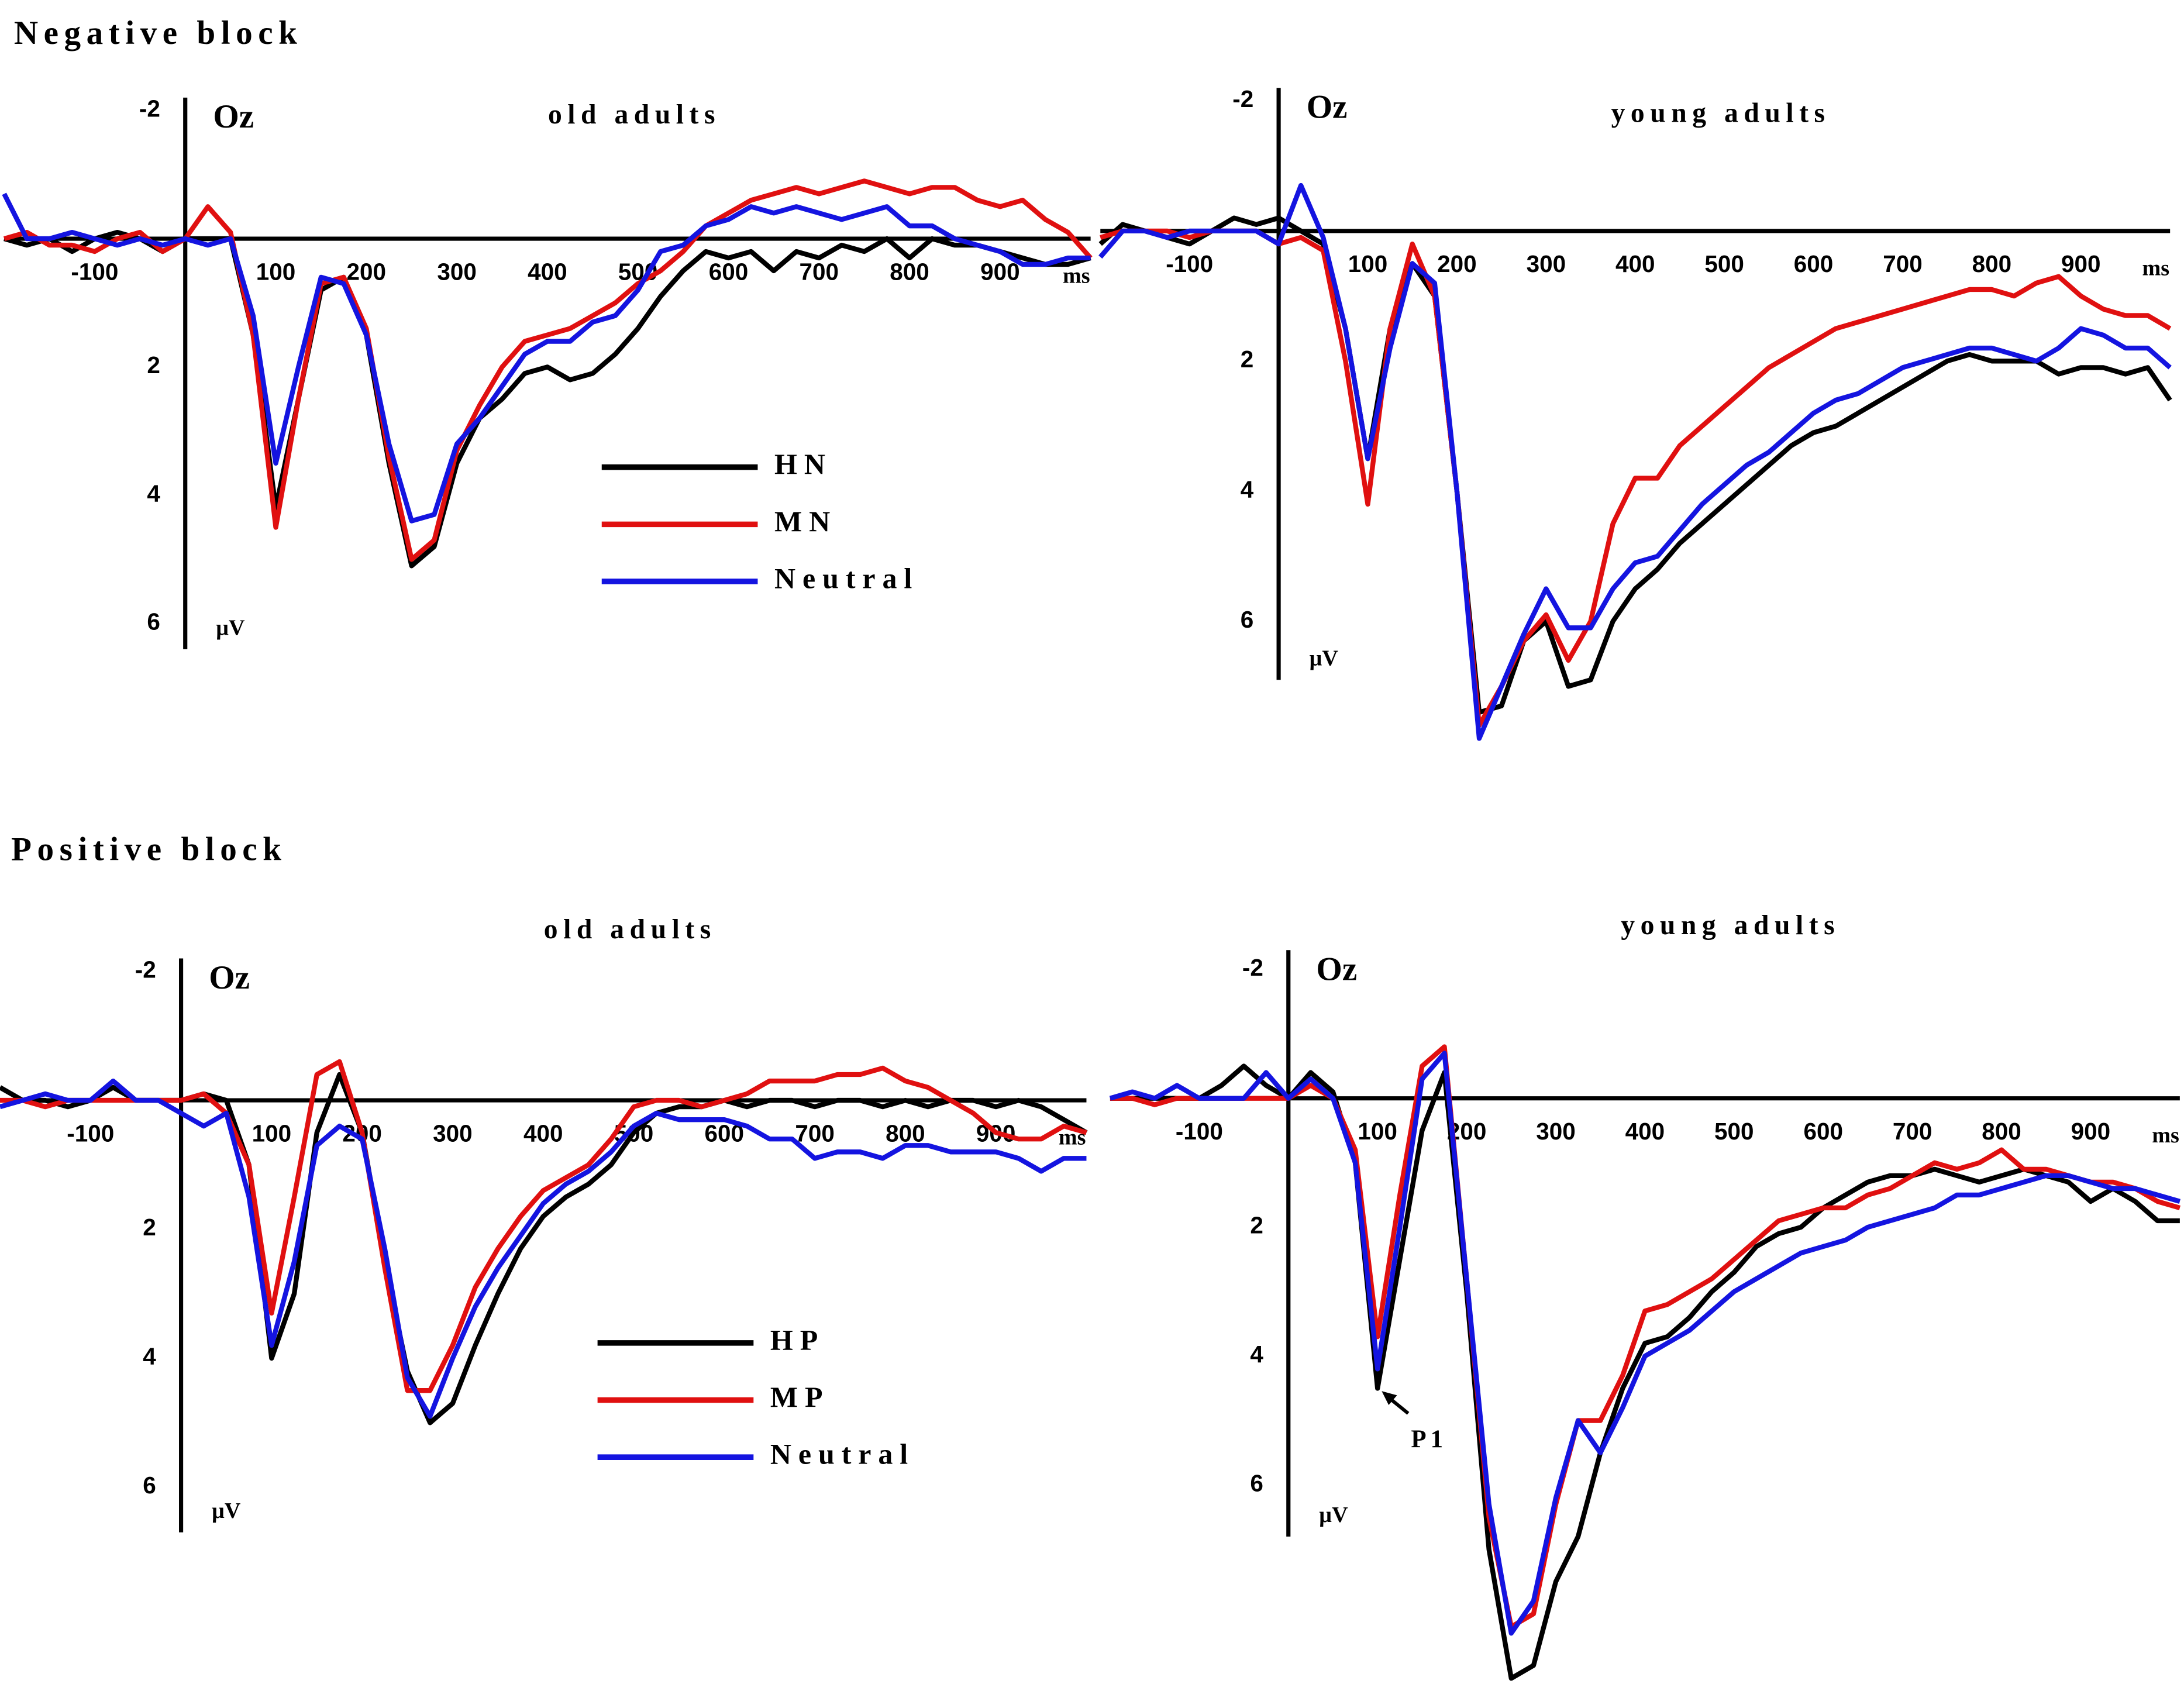 Image resolution: width=2184 pixels, height=1701 pixels. What do you see at coordinates (1389, 1398) in the screenshot?
I see `annotation-arrowhead` at bounding box center [1389, 1398].